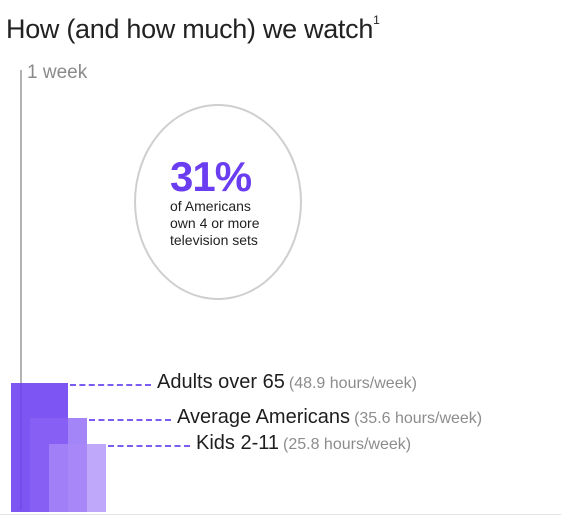 Image resolution: width=561 pixels, height=528 pixels. Describe the element at coordinates (57, 72) in the screenshot. I see `axis-top-label: 1 week` at that location.